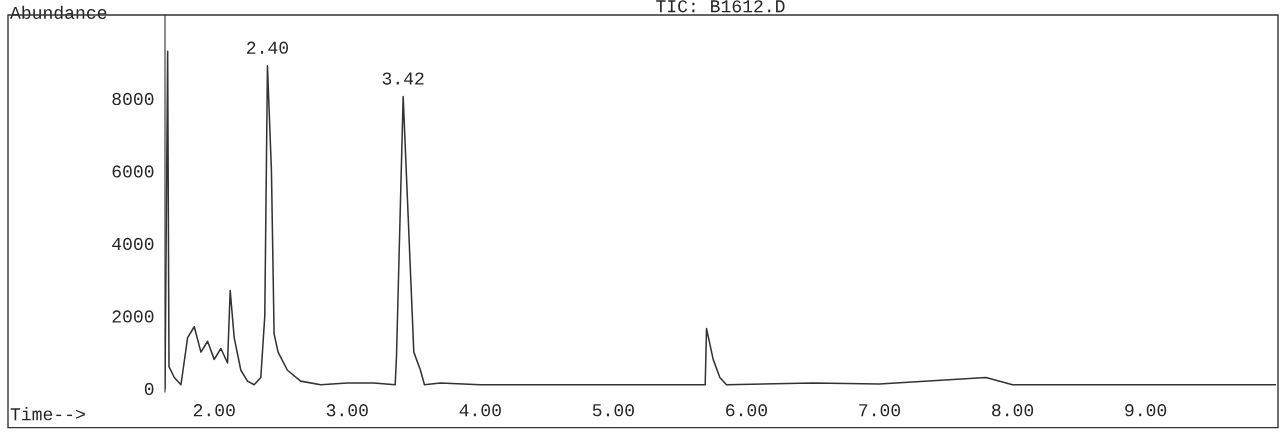  What do you see at coordinates (149, 389) in the screenshot?
I see `y-tick-label: 0` at bounding box center [149, 389].